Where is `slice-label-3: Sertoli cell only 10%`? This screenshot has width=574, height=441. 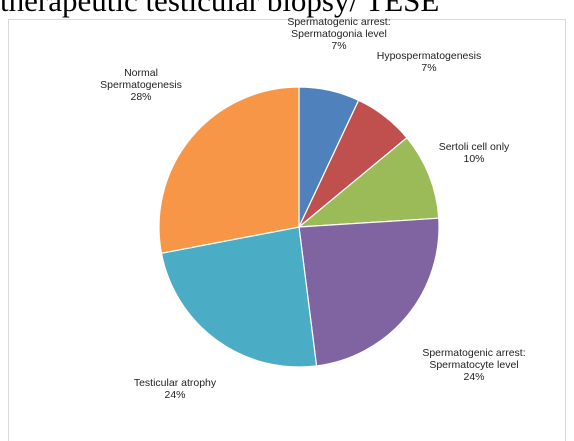 slice-label-3: Sertoli cell only 10% is located at coordinates (474, 153).